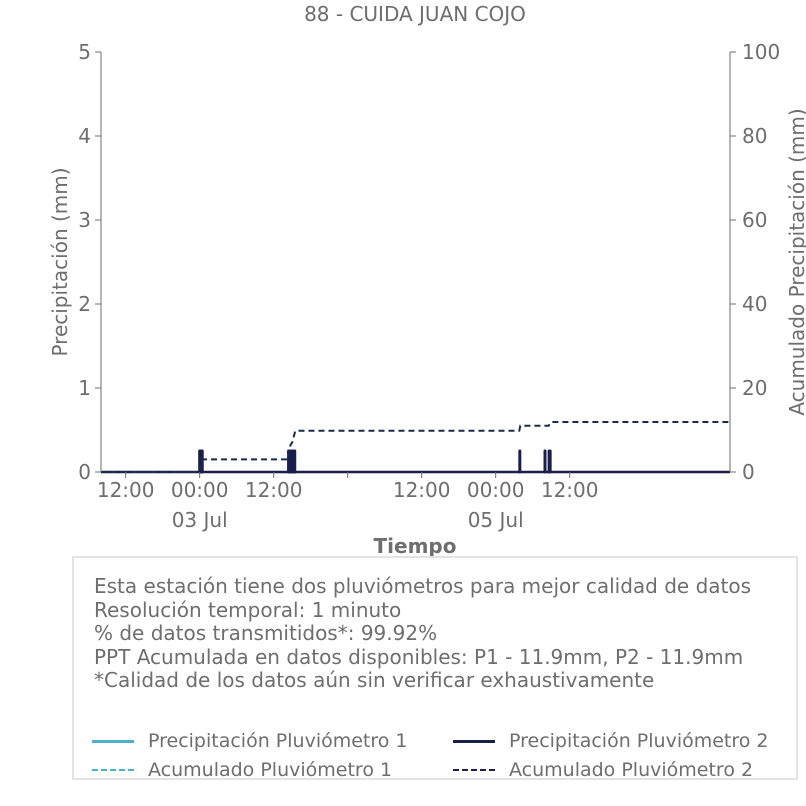  Describe the element at coordinates (270, 770) in the screenshot. I see `legend-label-accum-p1: Acumulado Pluviómetro 1` at that location.